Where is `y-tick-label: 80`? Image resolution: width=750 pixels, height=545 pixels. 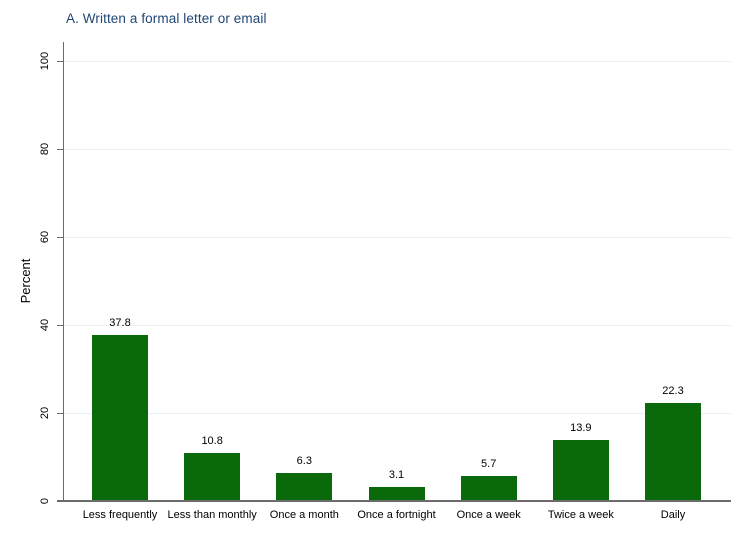 y-tick-label: 80 is located at coordinates (45, 149).